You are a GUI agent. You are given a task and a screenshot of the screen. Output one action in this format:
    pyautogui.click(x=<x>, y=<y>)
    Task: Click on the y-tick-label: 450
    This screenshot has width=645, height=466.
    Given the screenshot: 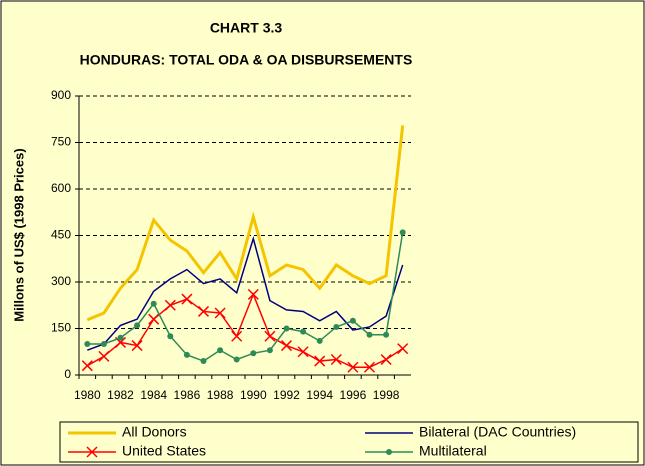 What is the action you would take?
    pyautogui.click(x=61, y=235)
    